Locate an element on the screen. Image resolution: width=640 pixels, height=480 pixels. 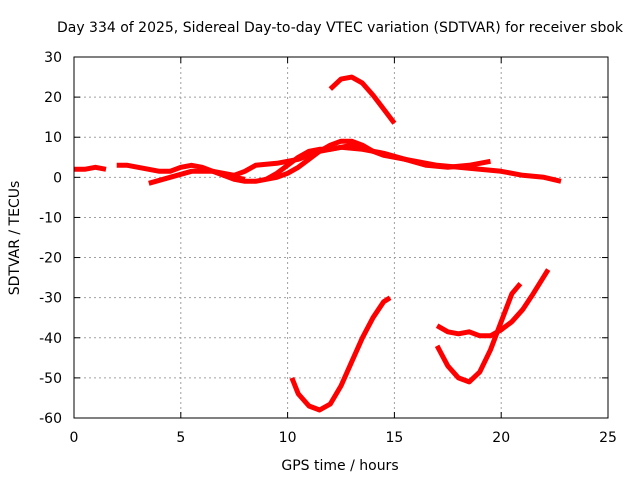
y-tick-label: -50 is located at coordinates (50, 379).